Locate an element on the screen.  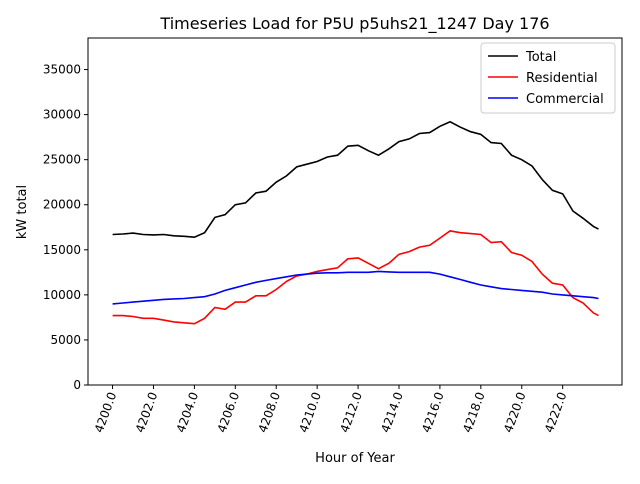
x-tick-label: 4200.0 is located at coordinates (106, 412).